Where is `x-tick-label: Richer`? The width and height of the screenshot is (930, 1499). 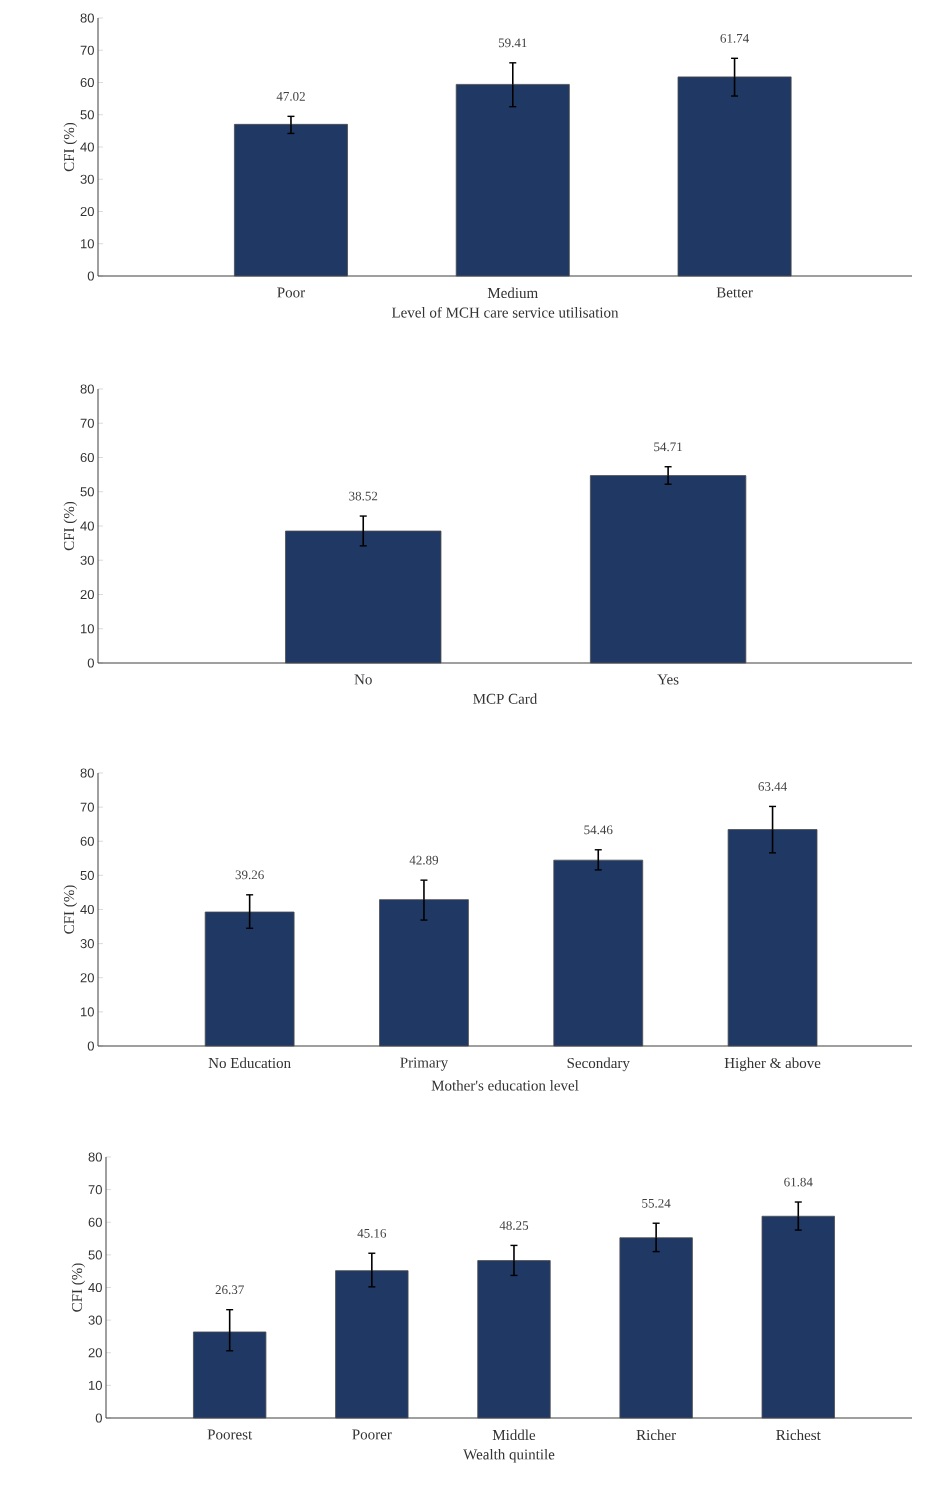 x-tick-label: Richer is located at coordinates (656, 1435).